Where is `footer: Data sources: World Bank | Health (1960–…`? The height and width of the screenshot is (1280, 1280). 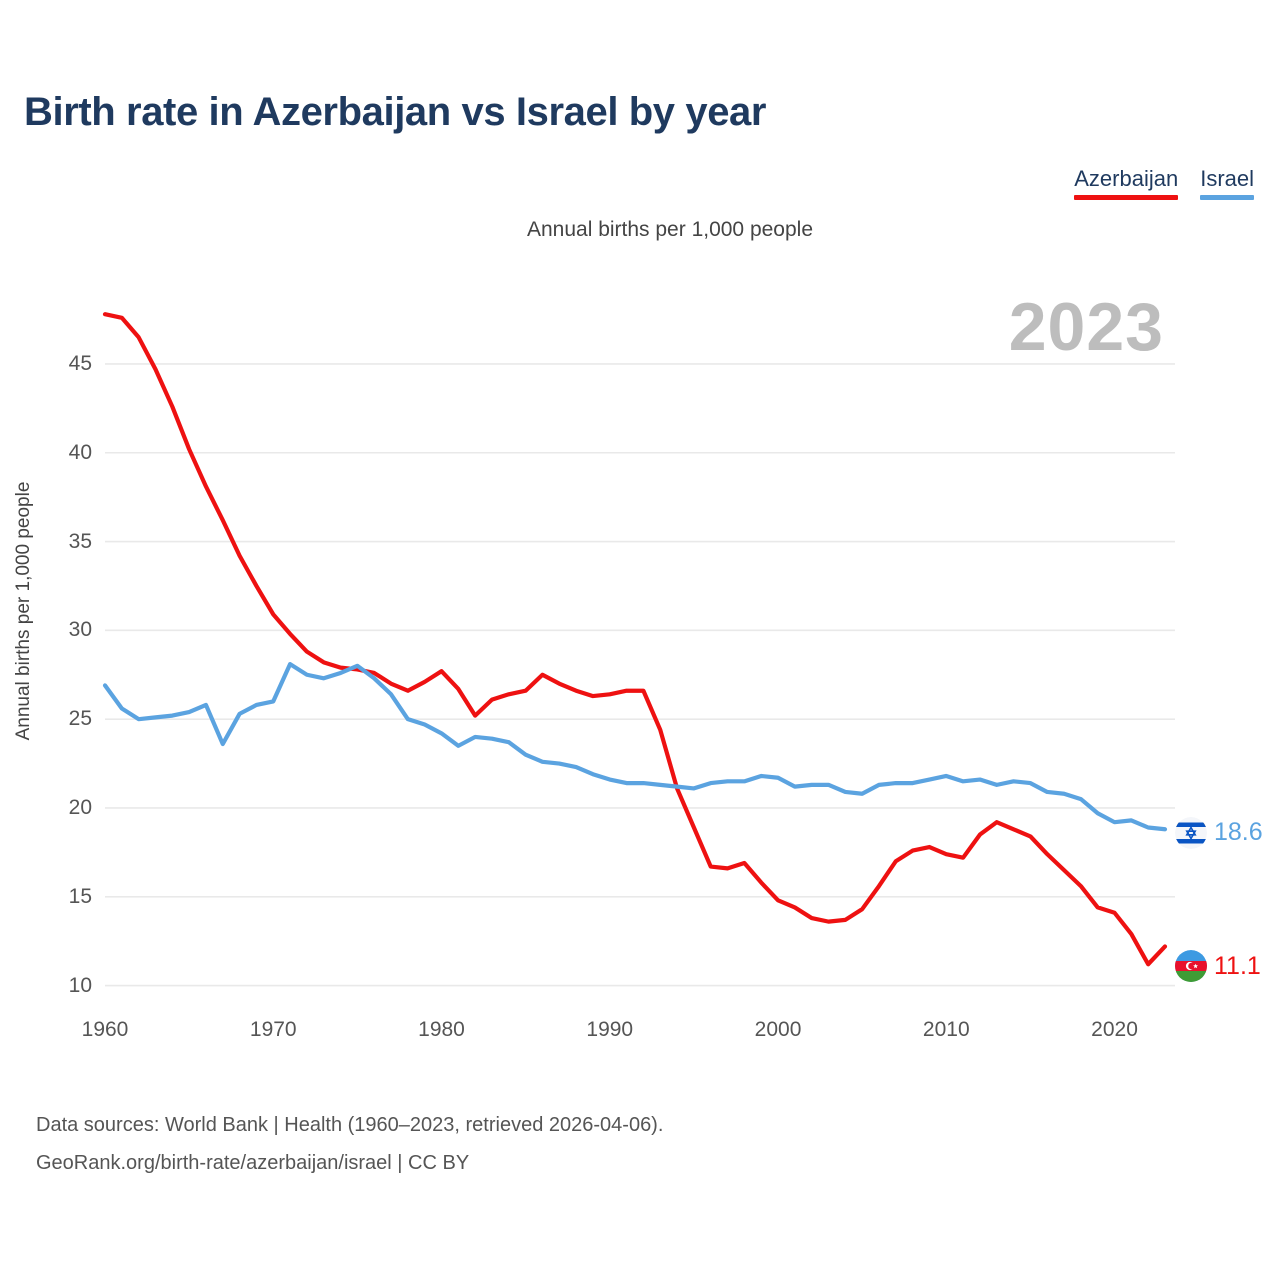 footer: Data sources: World Bank | Health (1960–… is located at coordinates (349, 1144).